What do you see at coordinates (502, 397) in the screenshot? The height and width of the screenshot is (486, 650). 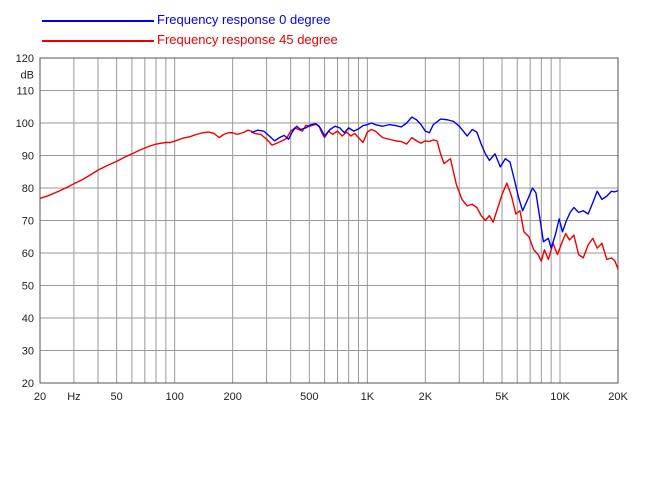 I see `x-tick-label: 5K` at bounding box center [502, 397].